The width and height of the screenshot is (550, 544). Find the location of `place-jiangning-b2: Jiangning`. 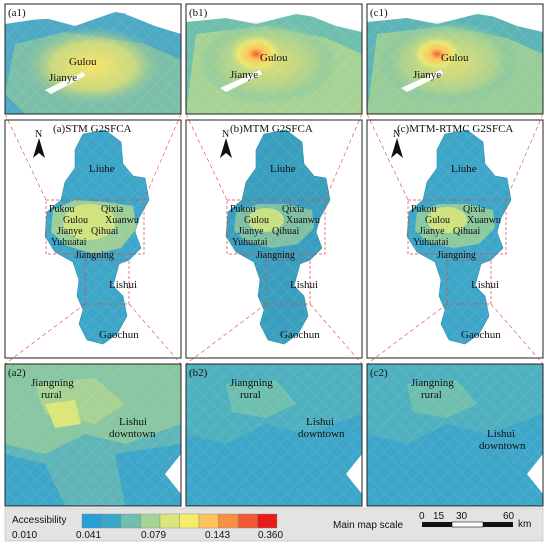

place-jiangning-b2: Jiangning is located at coordinates (251, 383).